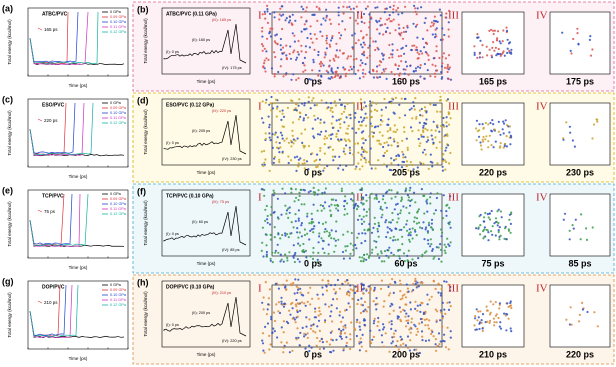  I want to click on molecule-snapshot, so click(578, 226).